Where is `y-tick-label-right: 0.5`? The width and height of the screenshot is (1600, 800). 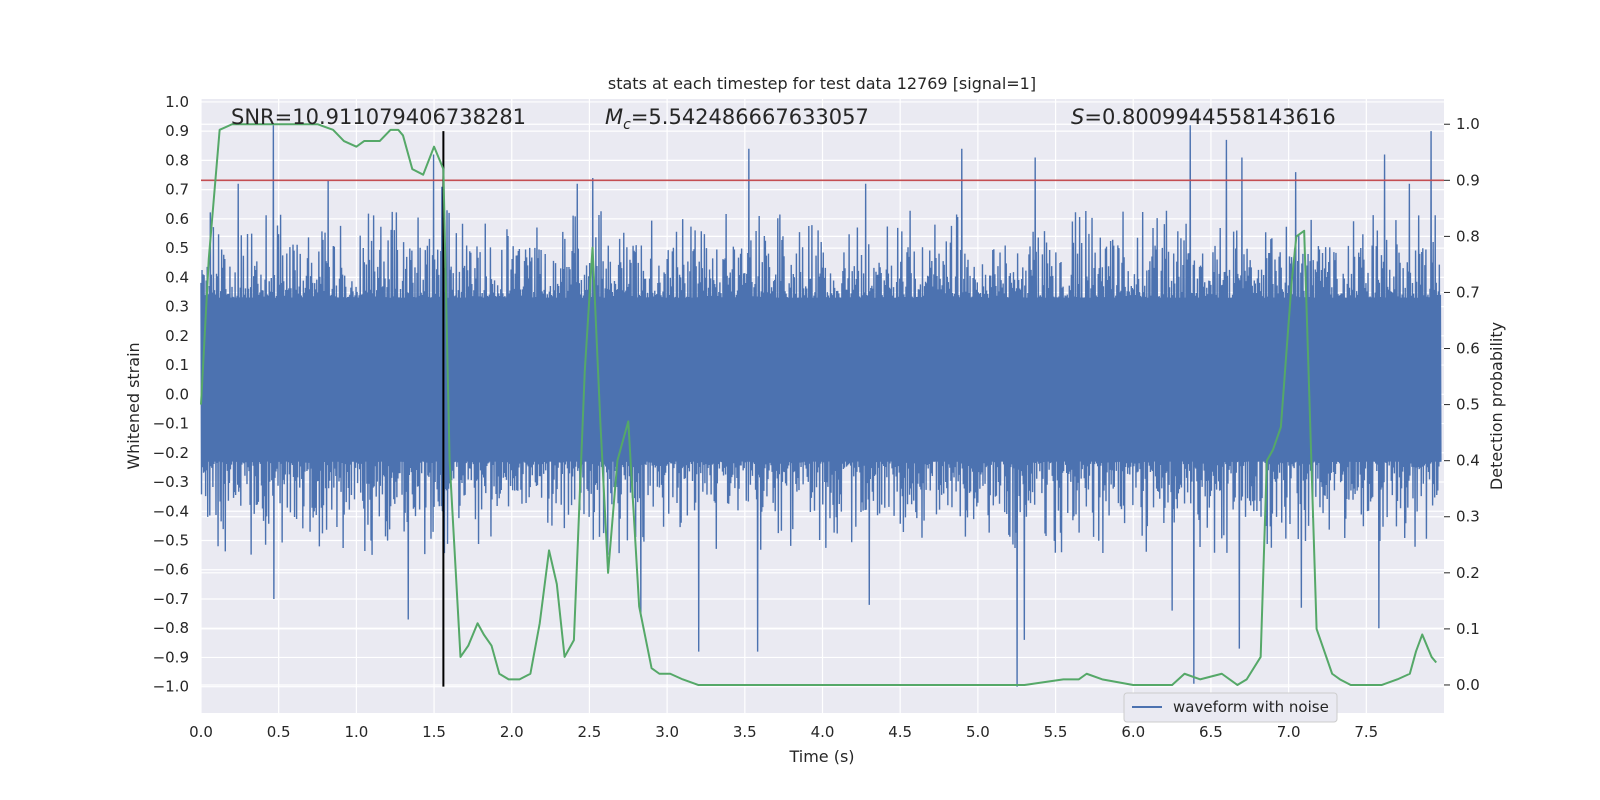 y-tick-label-right: 0.5 is located at coordinates (1468, 405).